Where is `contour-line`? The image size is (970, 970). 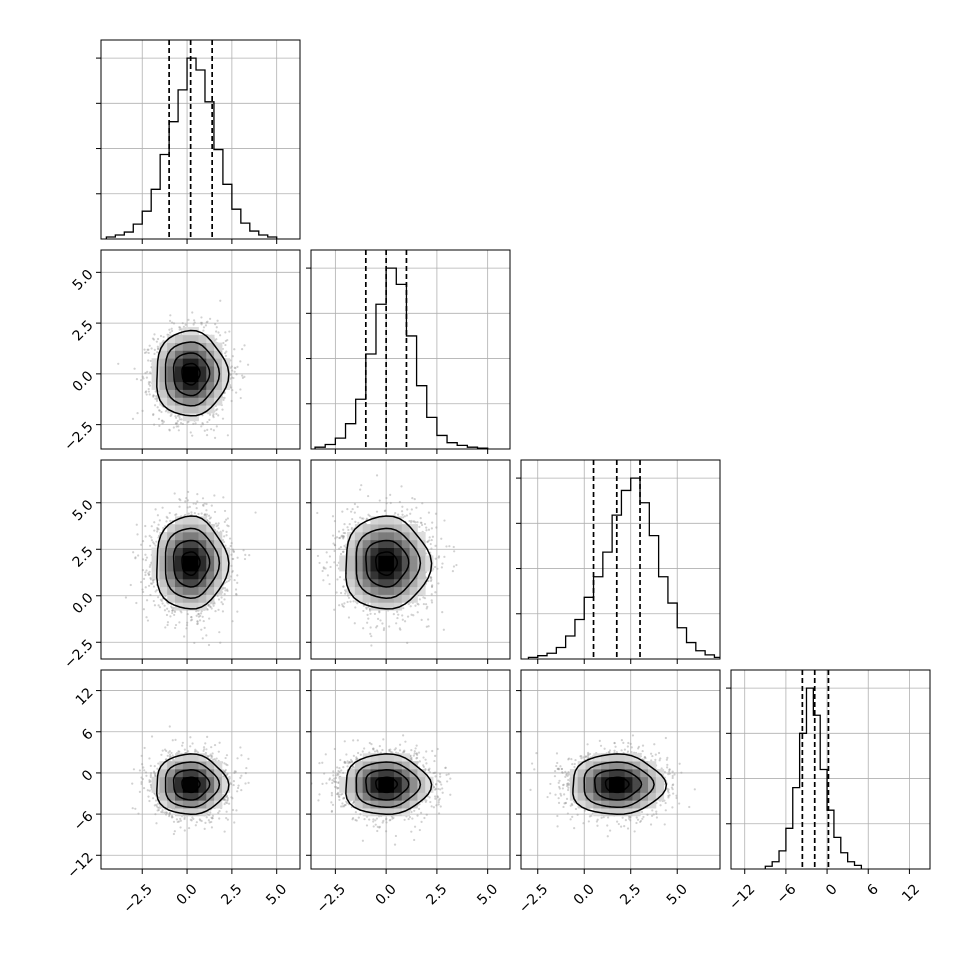
contour-line is located at coordinates (192, 785).